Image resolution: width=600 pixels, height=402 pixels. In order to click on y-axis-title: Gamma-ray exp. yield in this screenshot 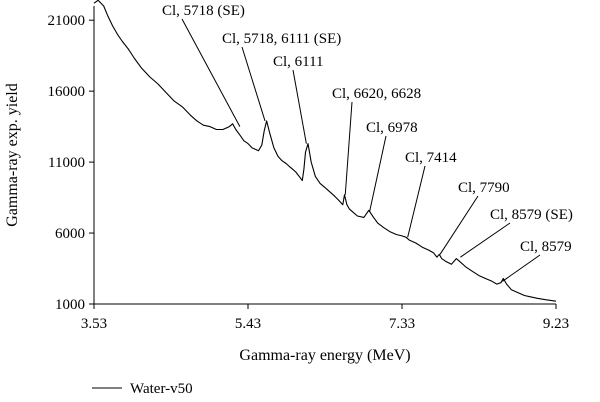, I will do `click(12, 155)`.